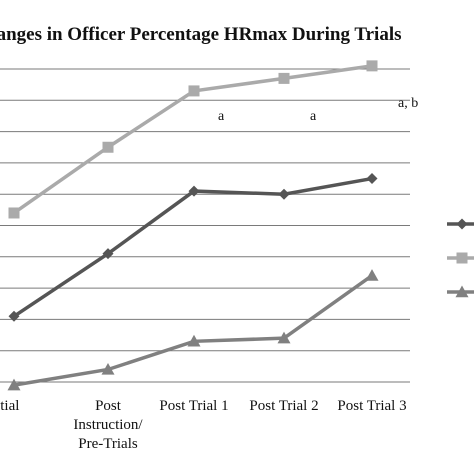 Image resolution: width=474 pixels, height=474 pixels. What do you see at coordinates (408, 103) in the screenshot?
I see `annotation-label: a, b` at bounding box center [408, 103].